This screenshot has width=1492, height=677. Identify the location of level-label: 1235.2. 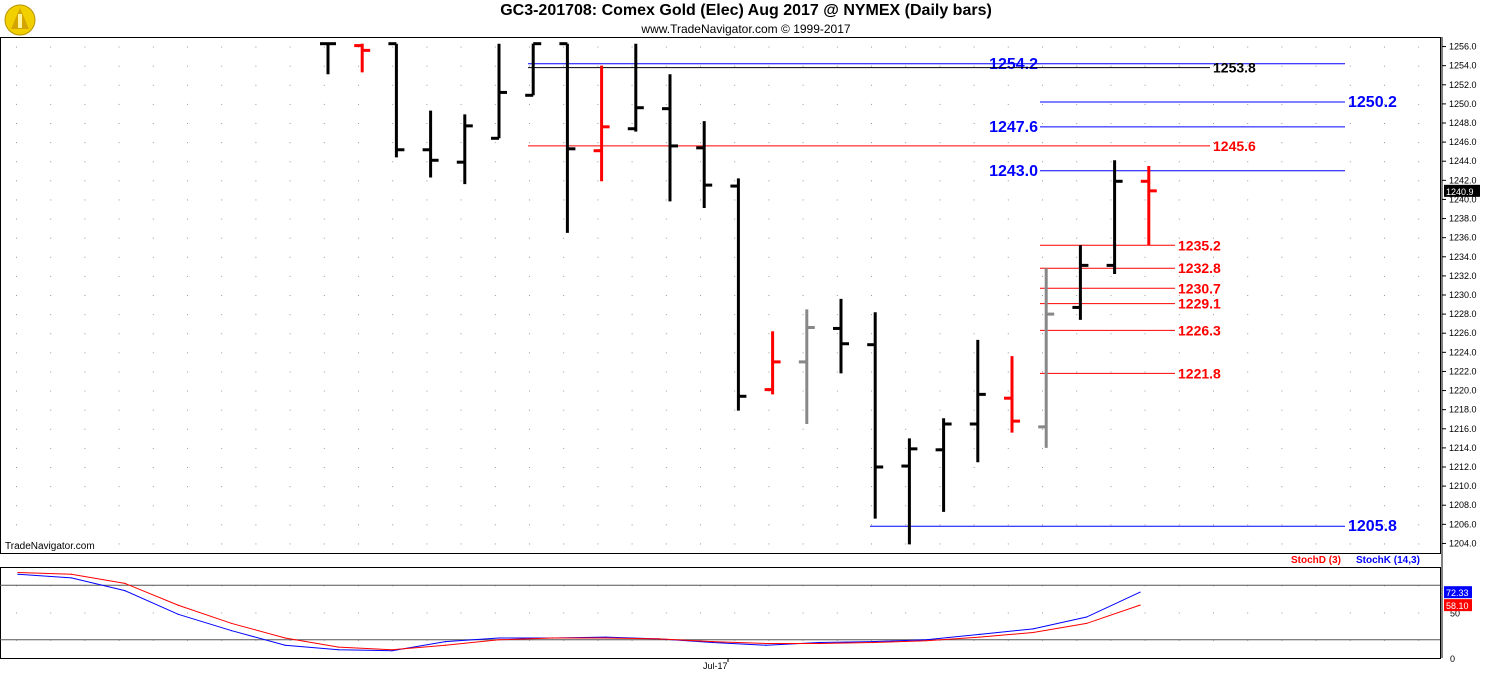
(1199, 245).